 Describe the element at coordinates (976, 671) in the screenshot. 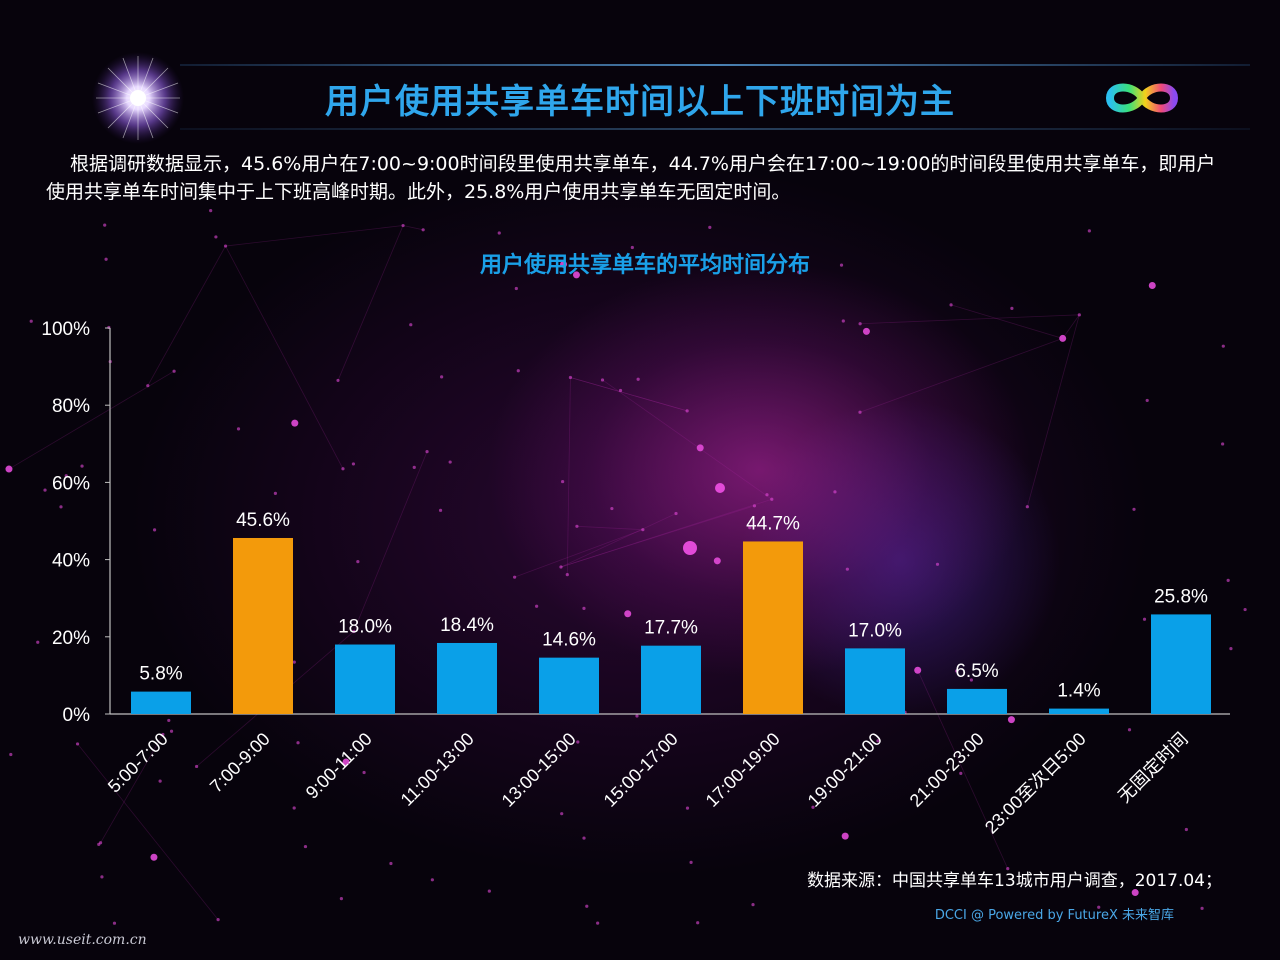

I see `data-label: 6.5%` at that location.